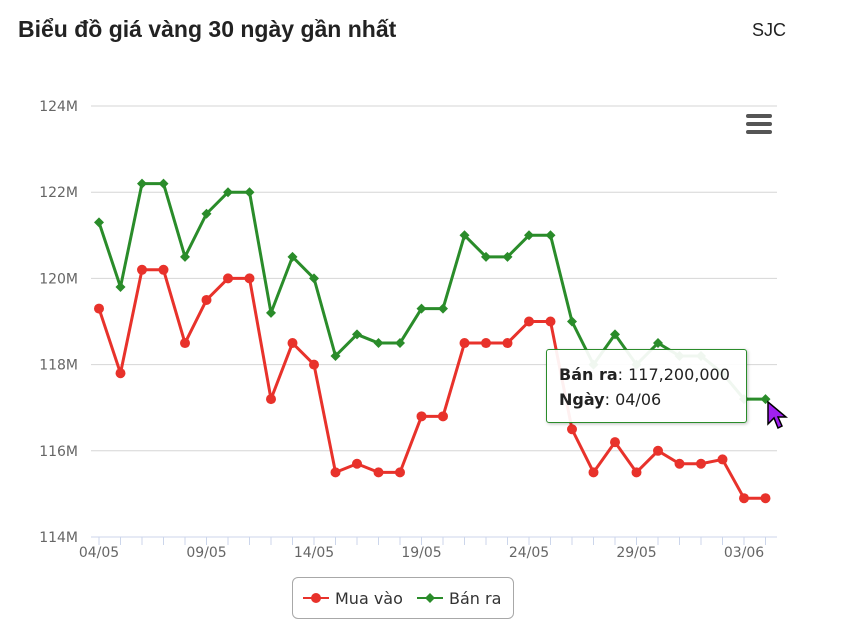 The width and height of the screenshot is (842, 633). What do you see at coordinates (314, 553) in the screenshot?
I see `x-tick-label: 14/05` at bounding box center [314, 553].